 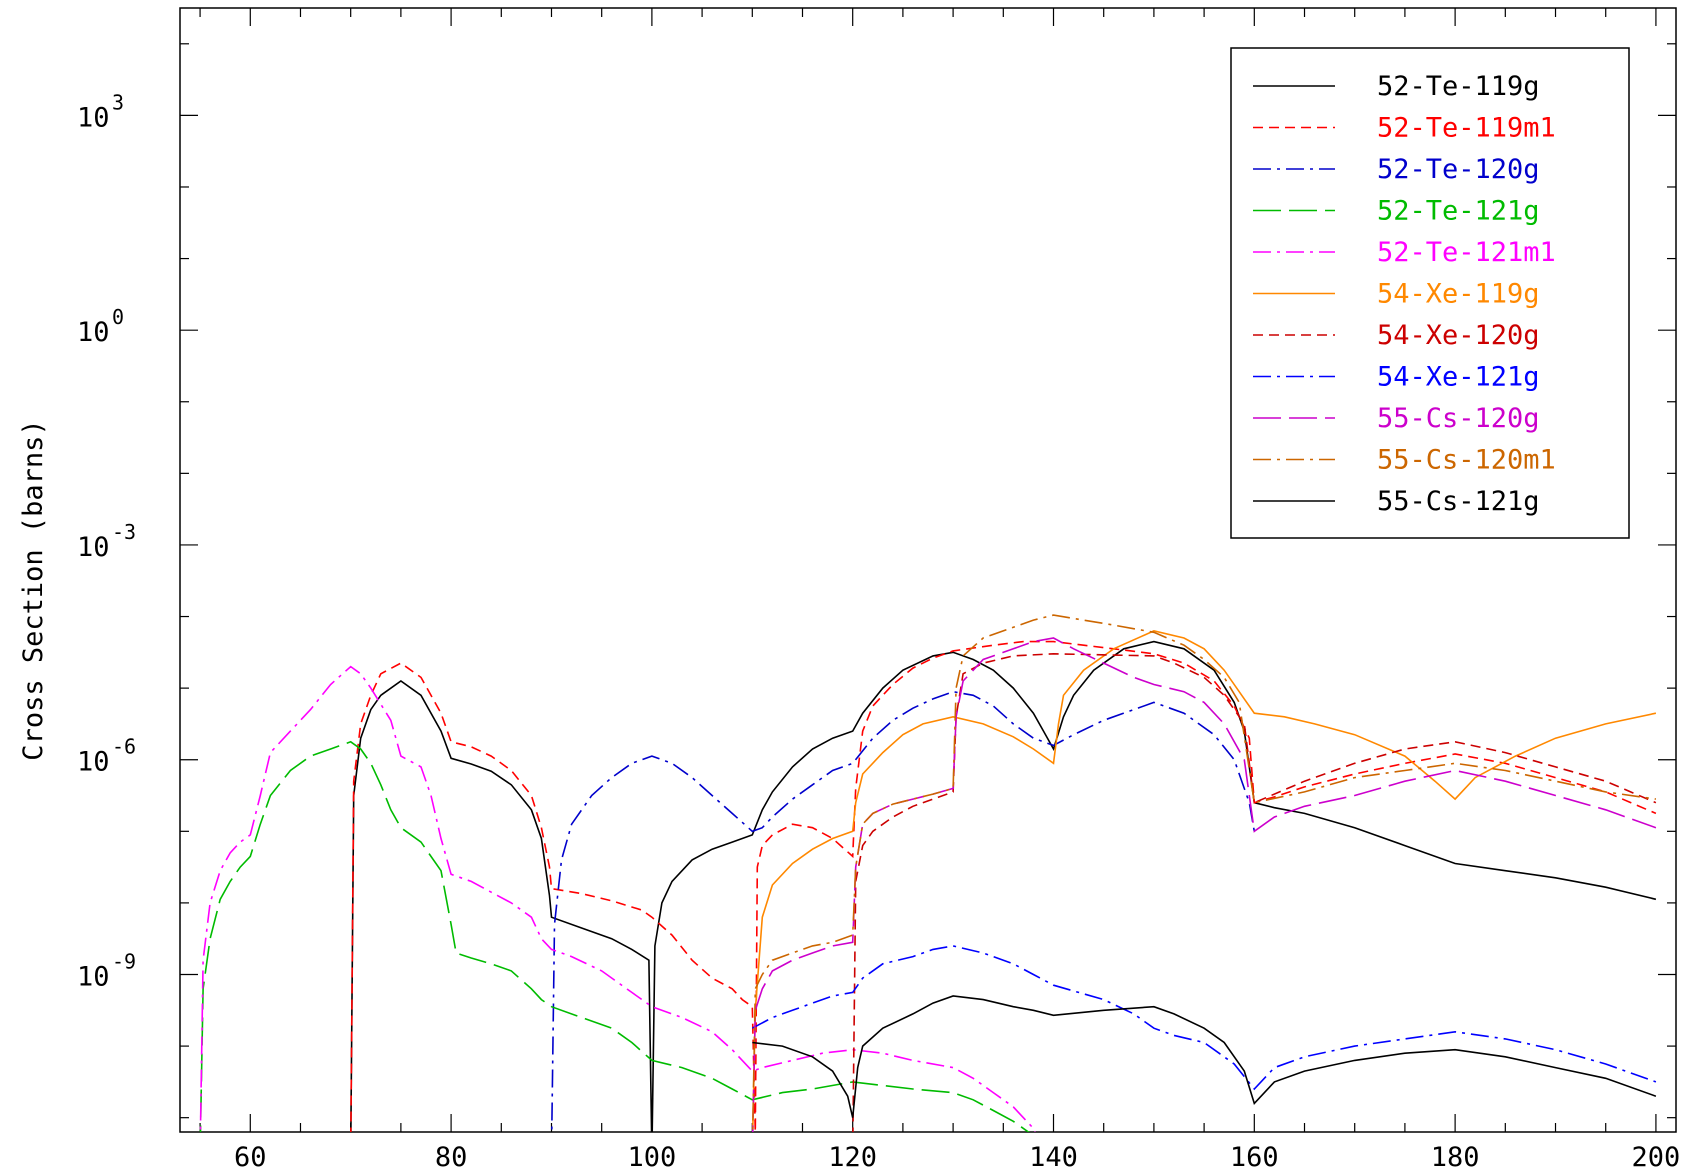 I want to click on x-tick-label: 200, so click(x=1656, y=1157).